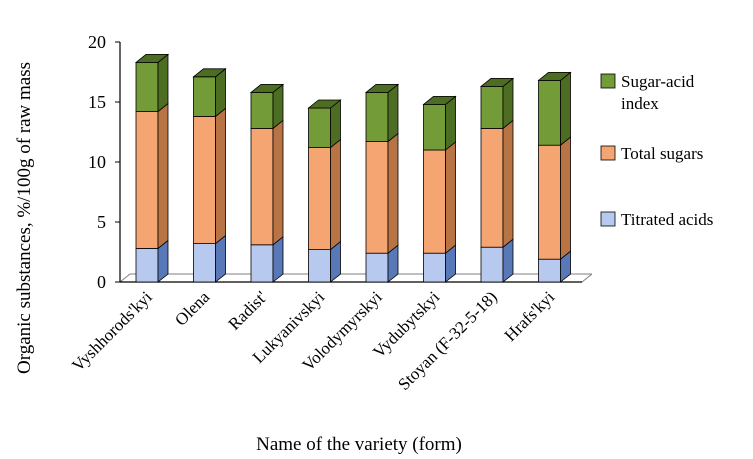 This screenshot has height=459, width=753. Describe the element at coordinates (530, 316) in the screenshot. I see `x-tick-label: Hrafs'kyi` at that location.